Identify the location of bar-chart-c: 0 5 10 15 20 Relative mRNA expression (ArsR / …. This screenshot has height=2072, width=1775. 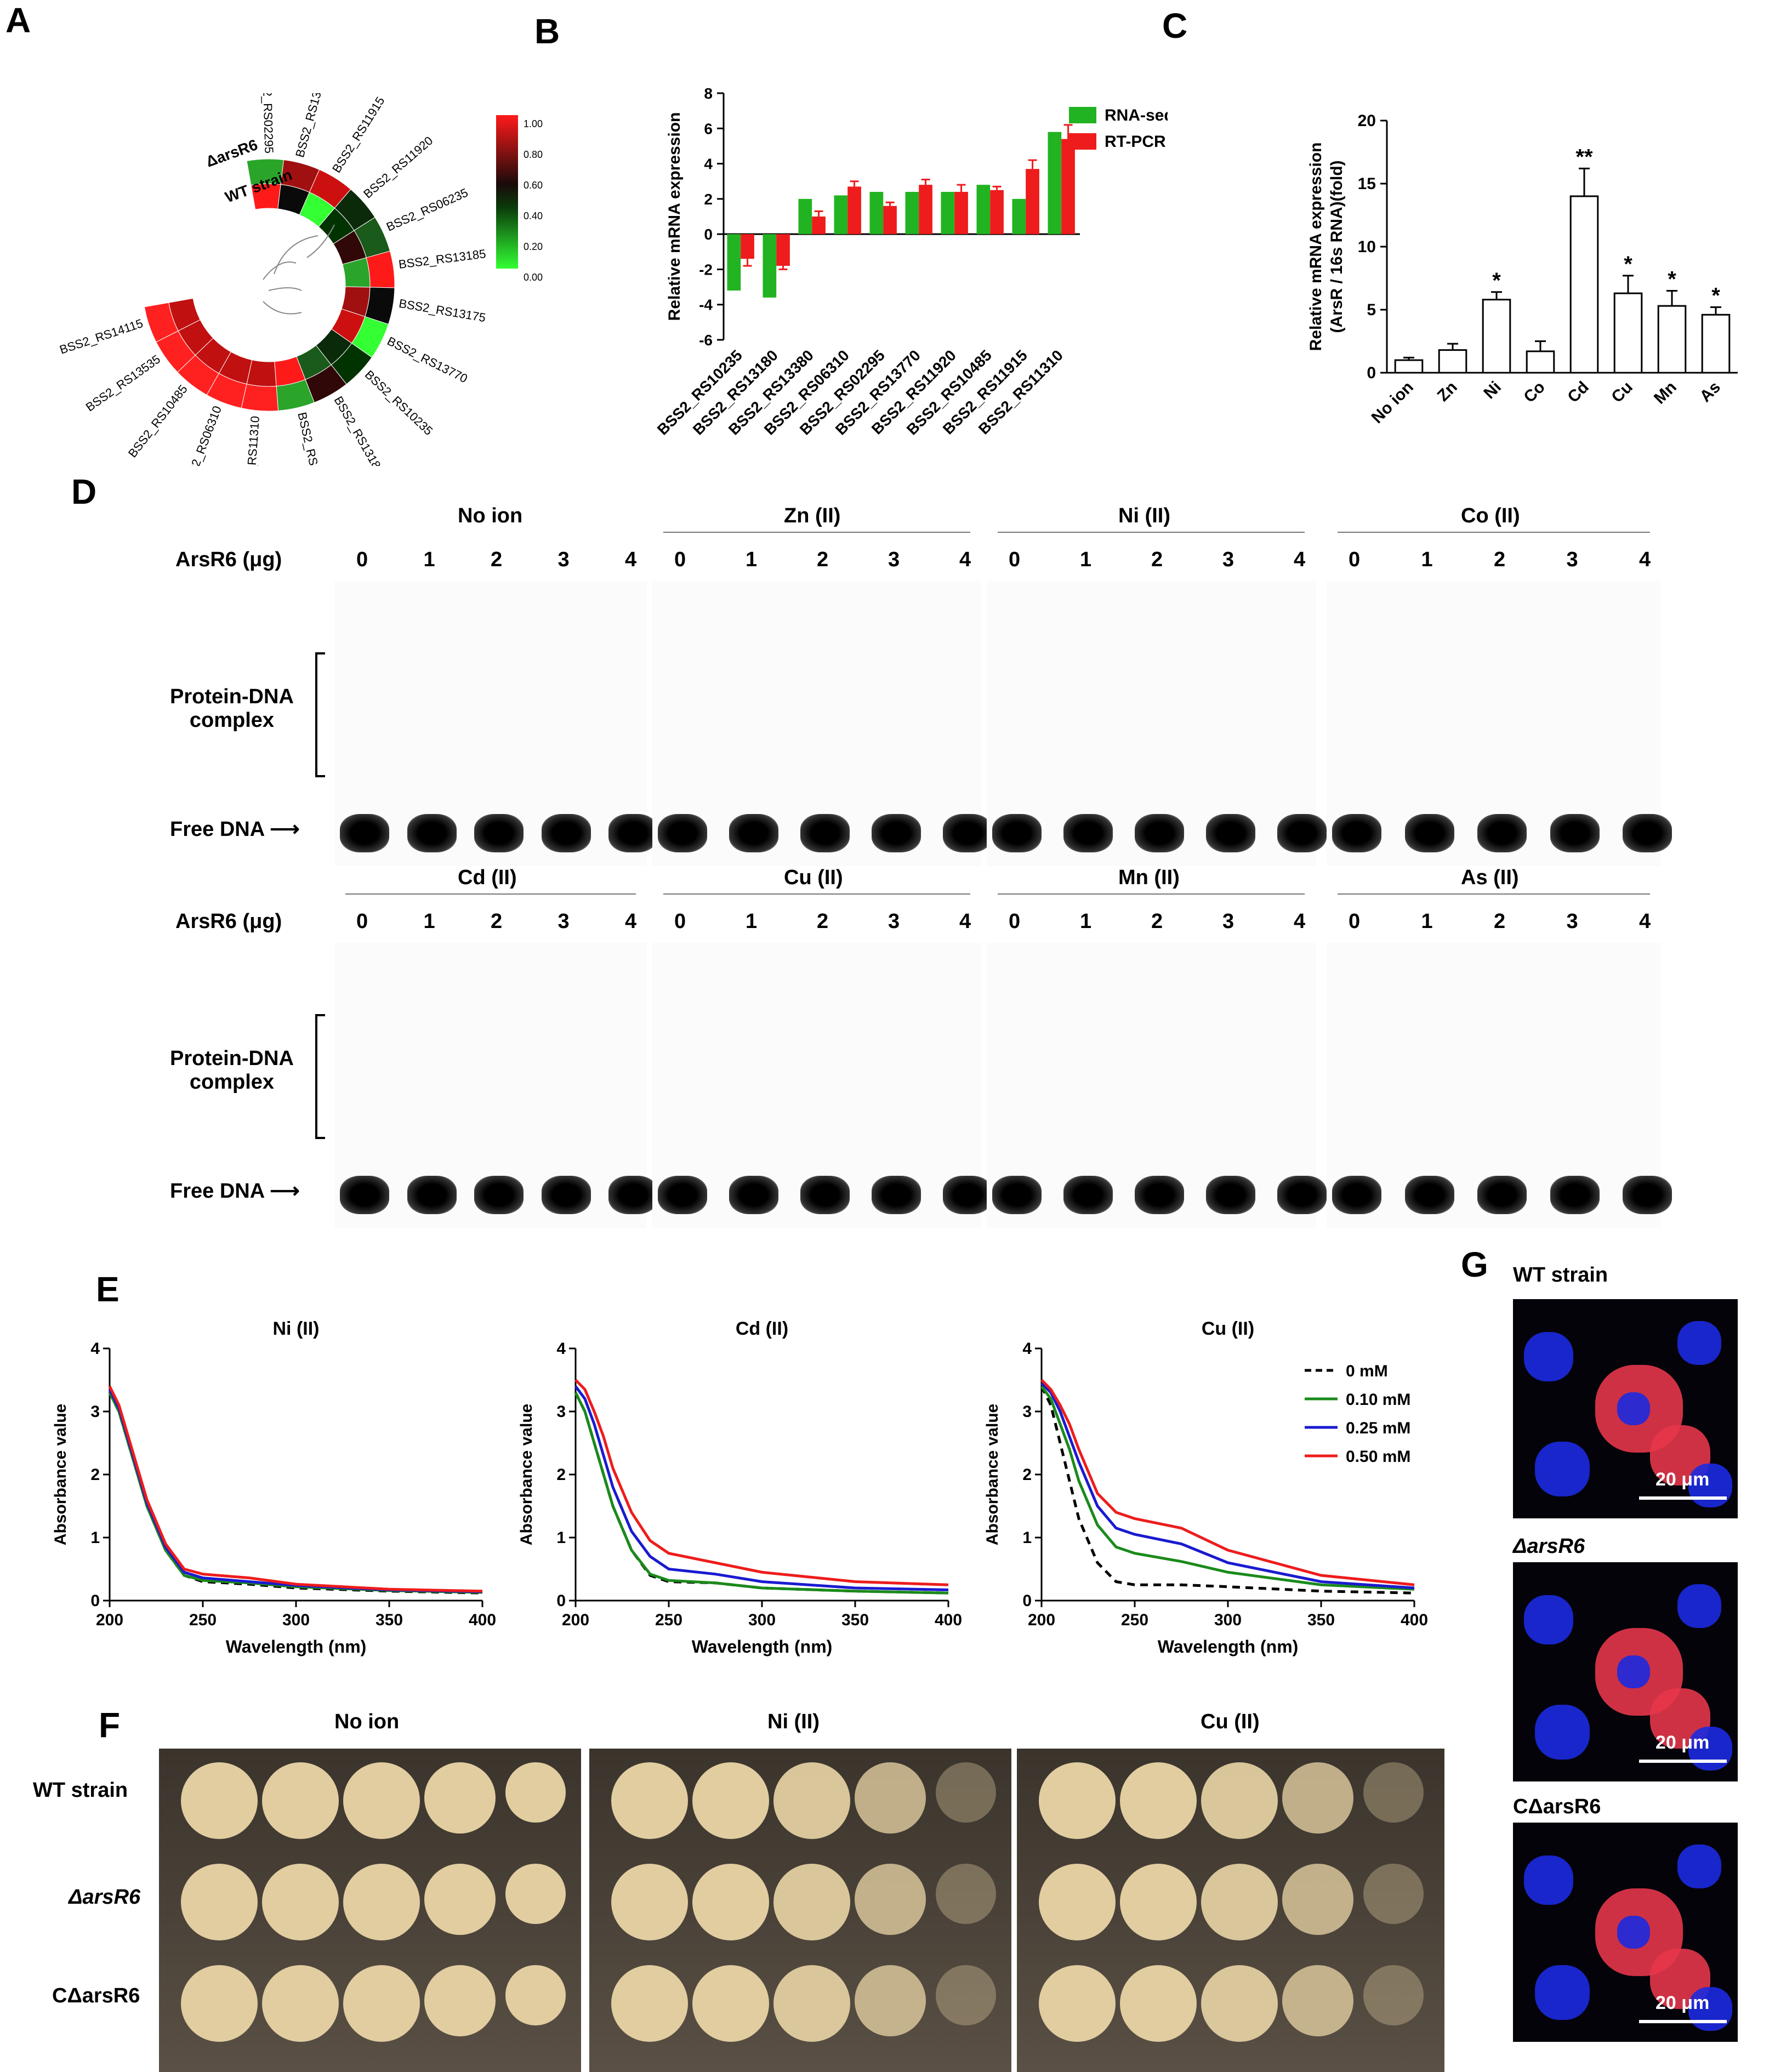
(1522, 269).